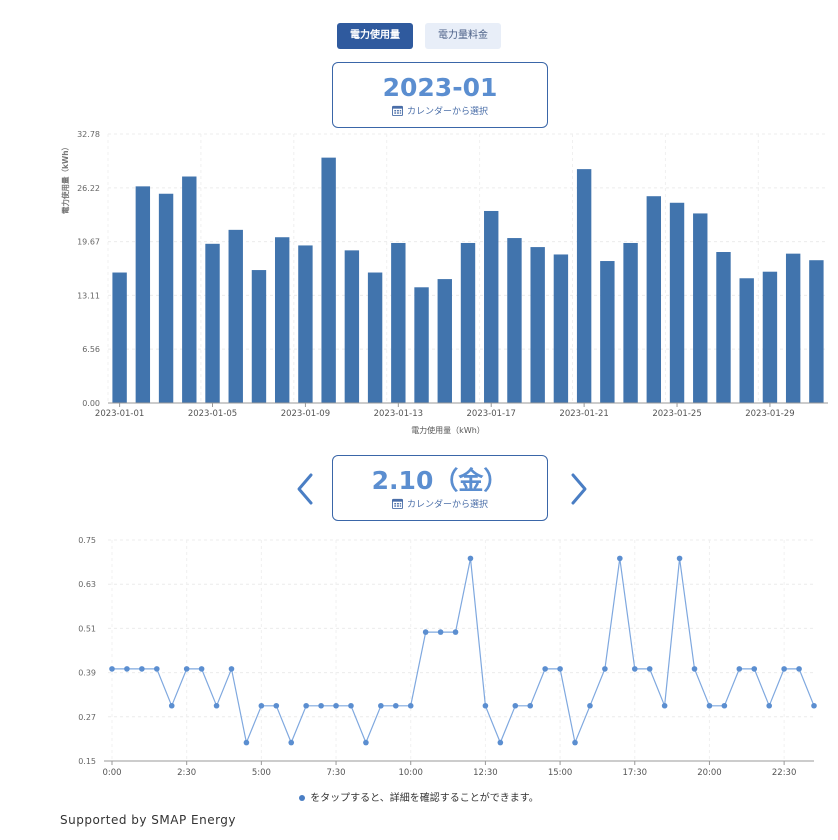 This screenshot has width=838, height=840. Describe the element at coordinates (448, 430) in the screenshot. I see `x-axis-title: 電力使用量（kWh）` at that location.